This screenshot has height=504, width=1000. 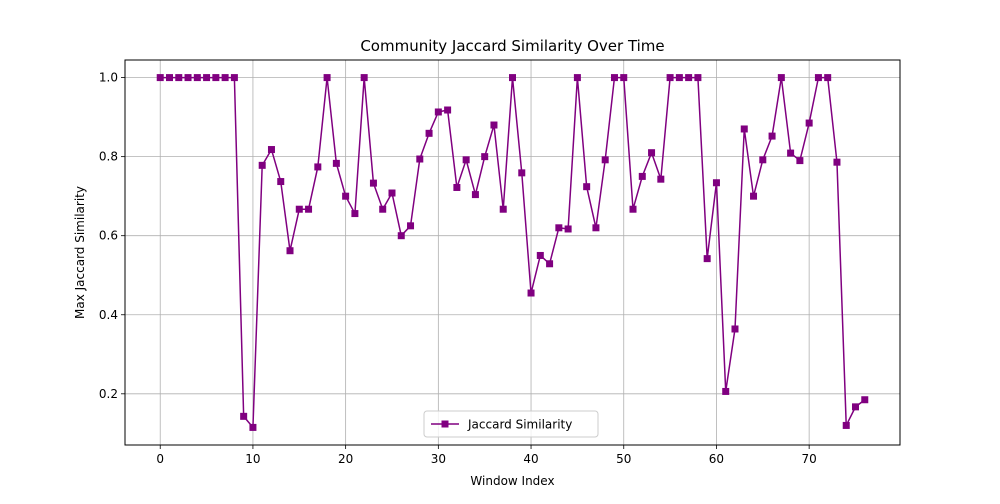 What do you see at coordinates (108, 78) in the screenshot?
I see `y-tick-label: 1.0` at bounding box center [108, 78].